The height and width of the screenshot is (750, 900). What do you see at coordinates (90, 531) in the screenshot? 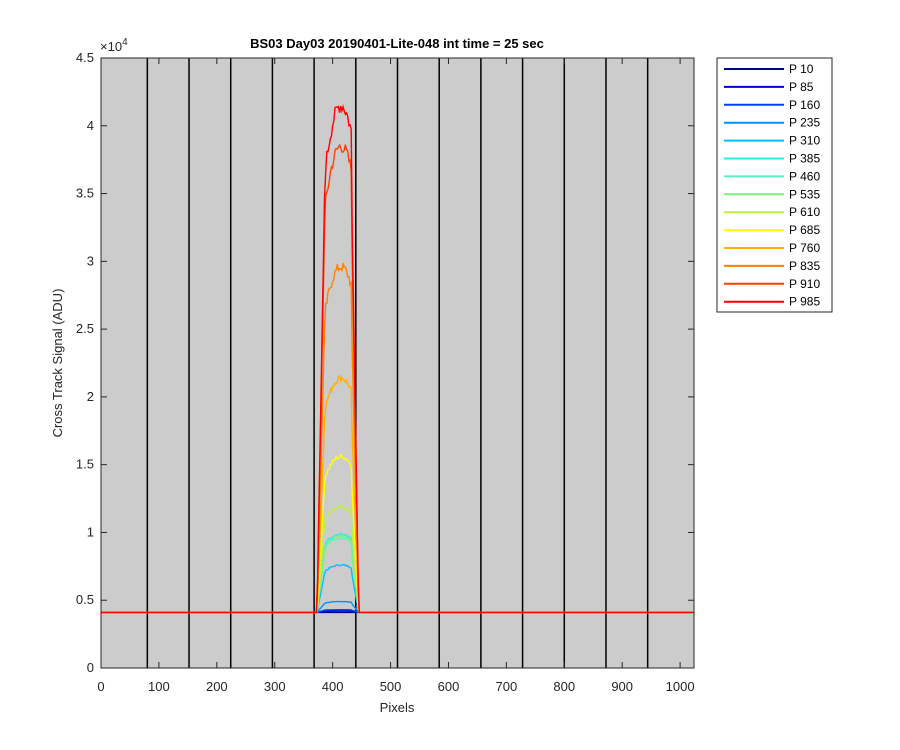
I see `y-tick-label: 1` at bounding box center [90, 531].